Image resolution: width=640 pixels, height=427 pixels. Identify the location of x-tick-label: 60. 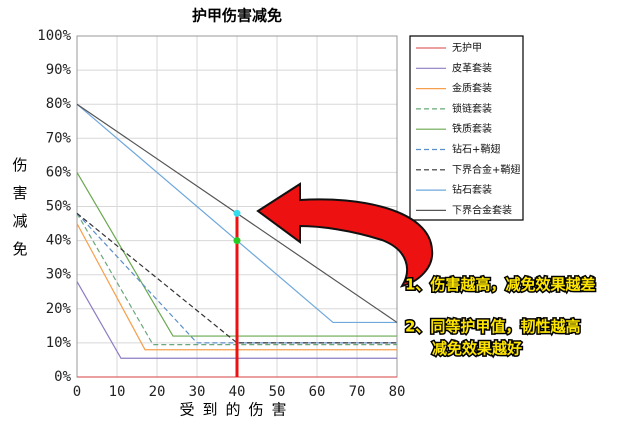
(317, 392).